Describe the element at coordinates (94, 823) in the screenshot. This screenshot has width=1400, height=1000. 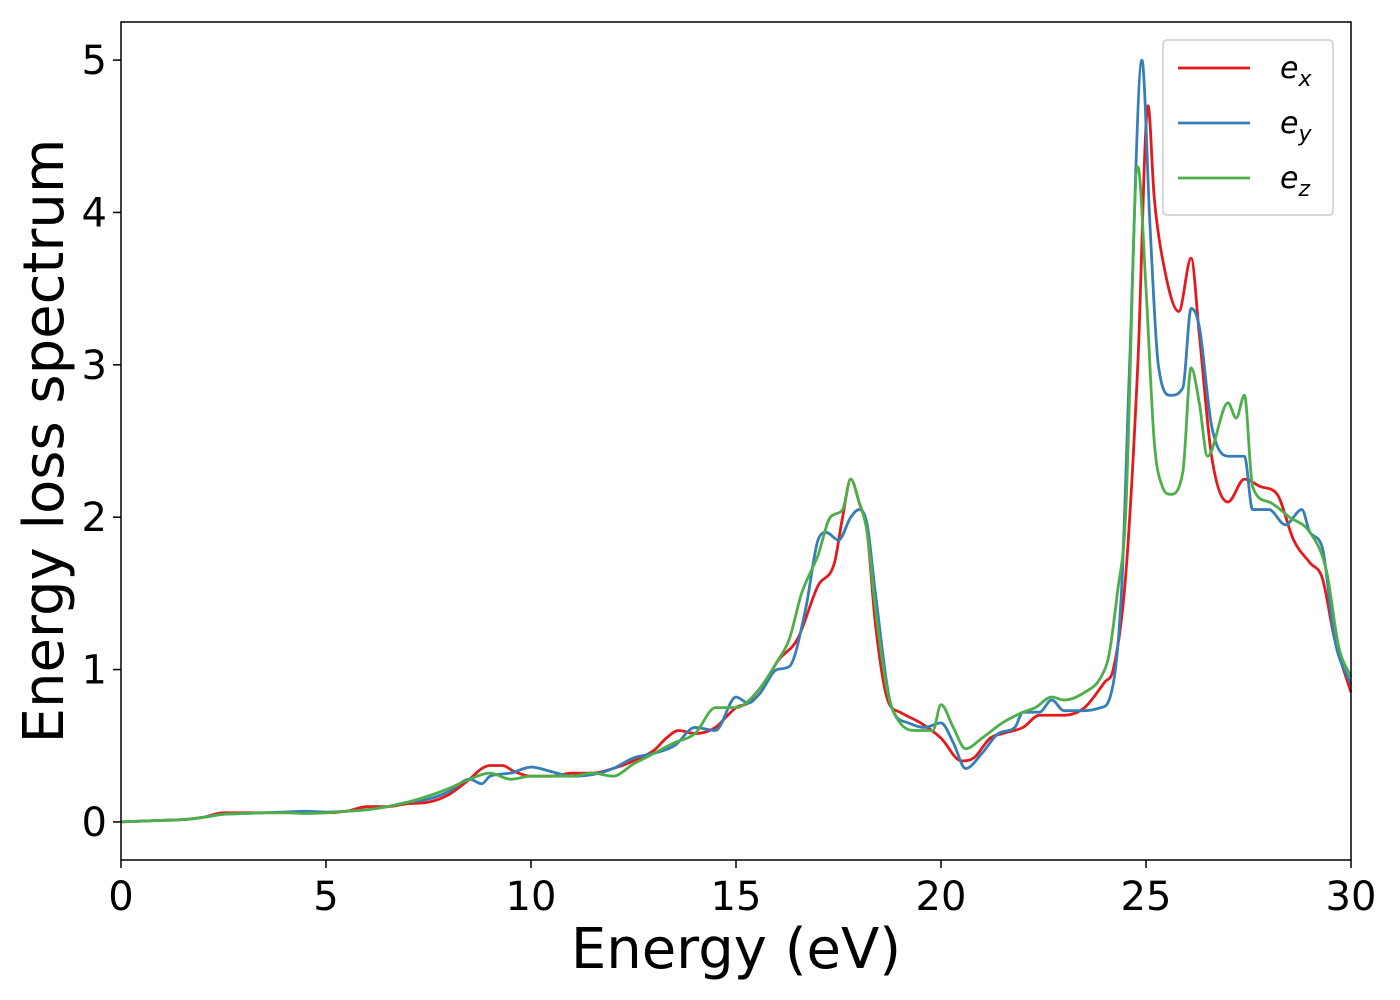
I see `y-tick-label: 0` at that location.